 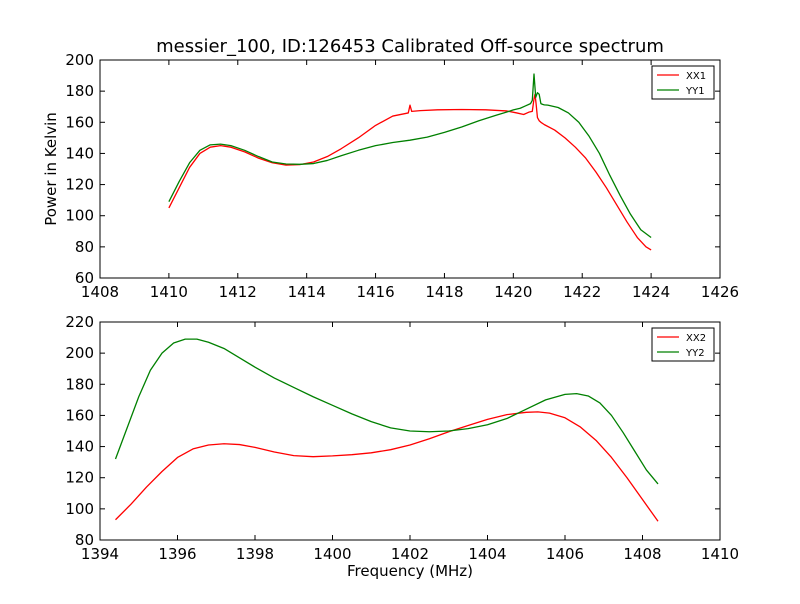 What do you see at coordinates (79, 322) in the screenshot?
I see `bottom-y-tick-label: 220` at bounding box center [79, 322].